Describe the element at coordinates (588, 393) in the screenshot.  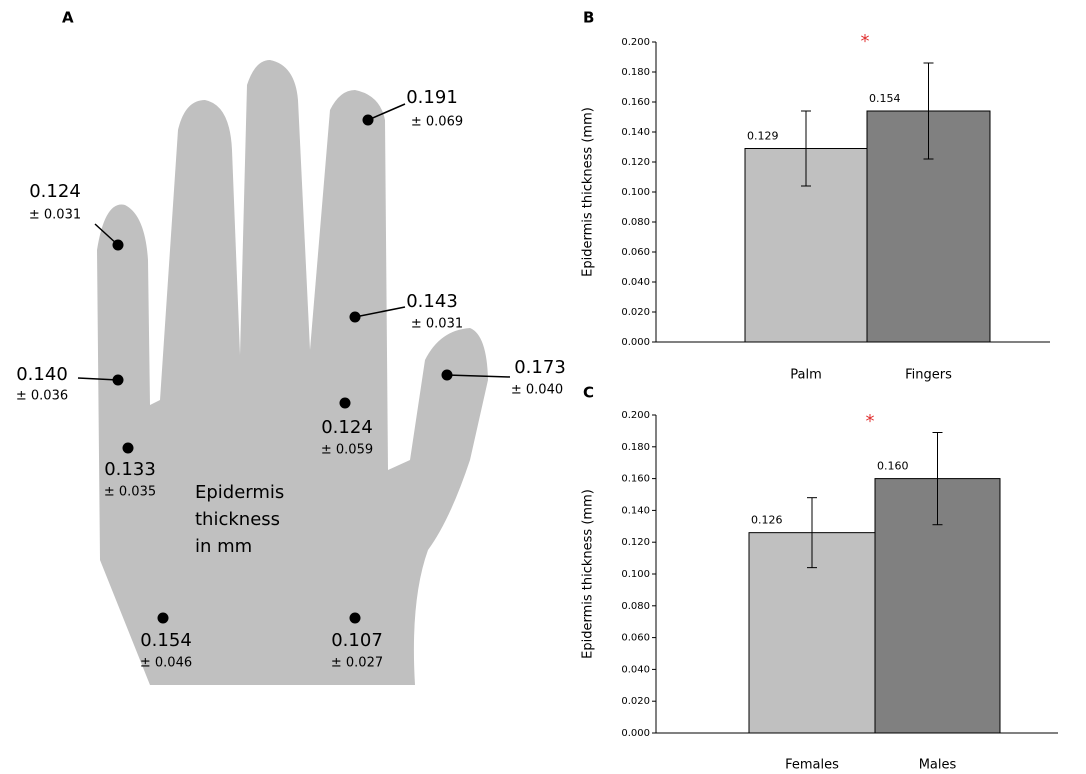
I see `panel-label: C` at that location.